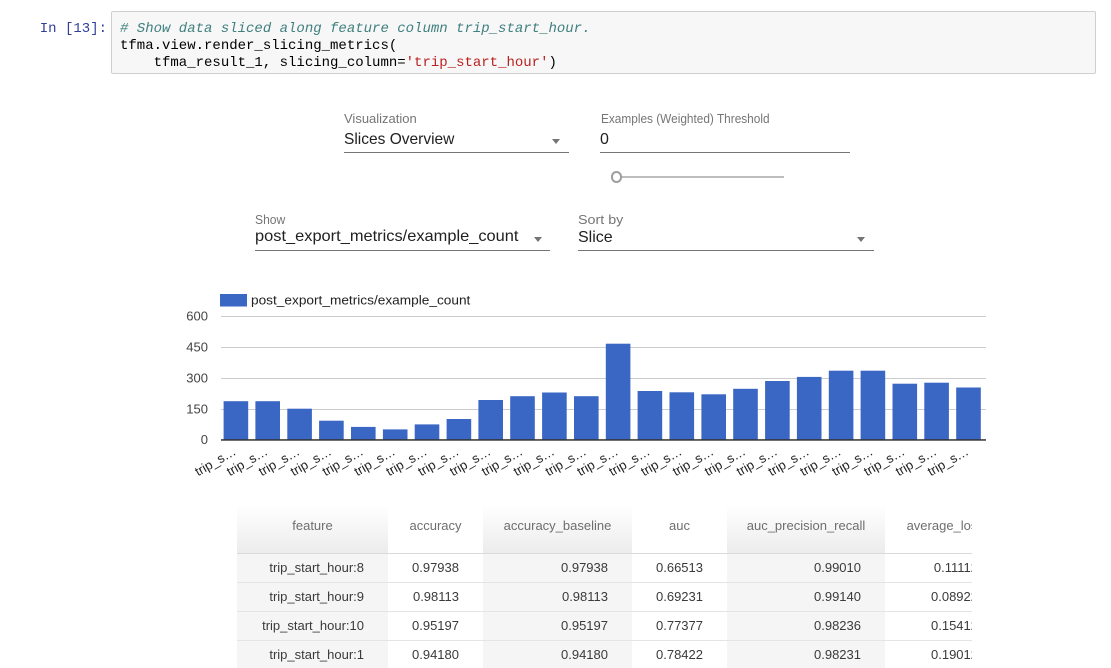  I want to click on svg-text: 600, so click(197, 316).